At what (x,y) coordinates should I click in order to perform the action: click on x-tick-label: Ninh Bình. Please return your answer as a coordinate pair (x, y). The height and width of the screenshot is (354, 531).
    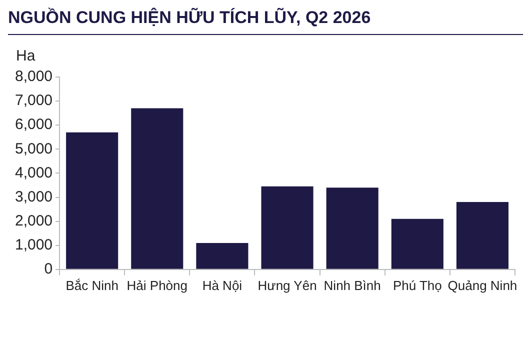
    Looking at the image, I should click on (352, 285).